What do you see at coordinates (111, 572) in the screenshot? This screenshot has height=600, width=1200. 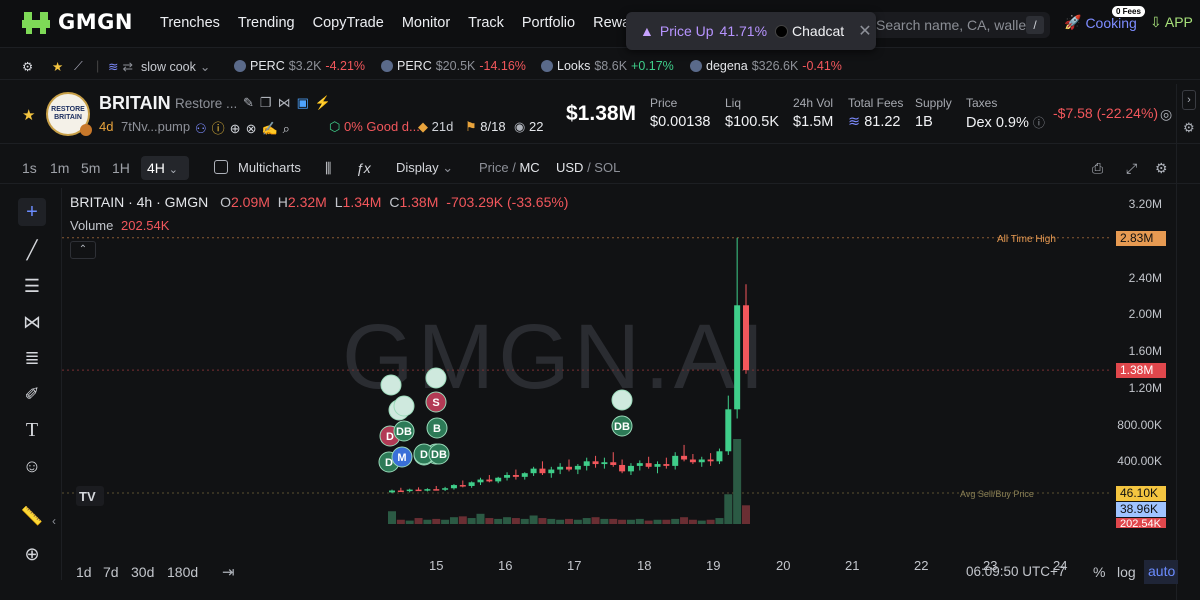 I see `range-7d: 7d` at bounding box center [111, 572].